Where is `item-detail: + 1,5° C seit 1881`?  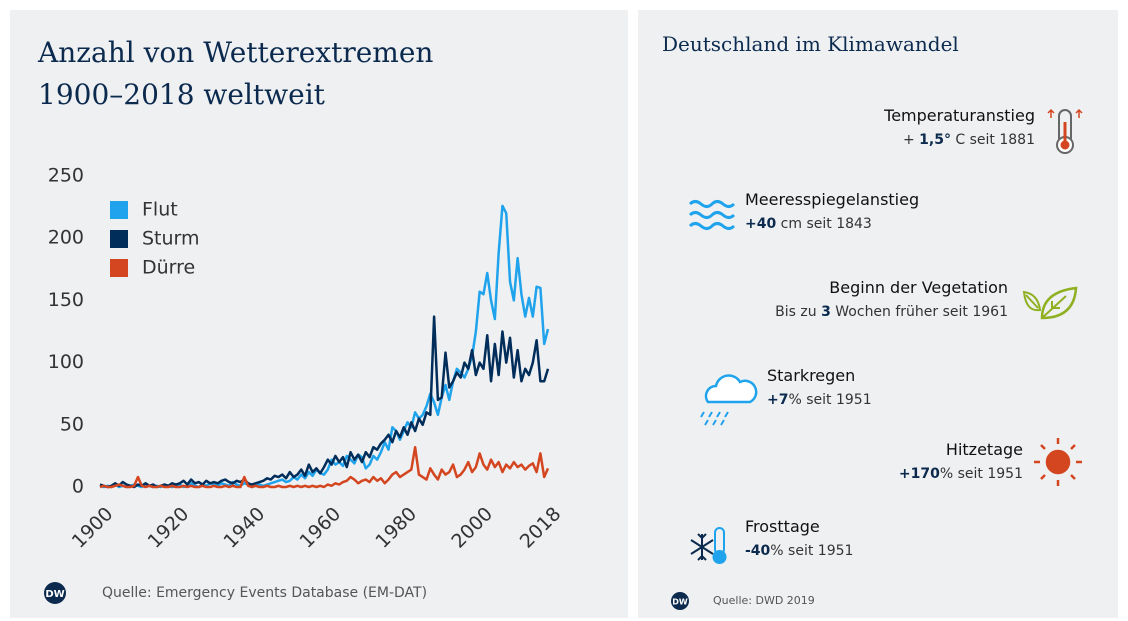 item-detail: + 1,5° C seit 1881 is located at coordinates (959, 140).